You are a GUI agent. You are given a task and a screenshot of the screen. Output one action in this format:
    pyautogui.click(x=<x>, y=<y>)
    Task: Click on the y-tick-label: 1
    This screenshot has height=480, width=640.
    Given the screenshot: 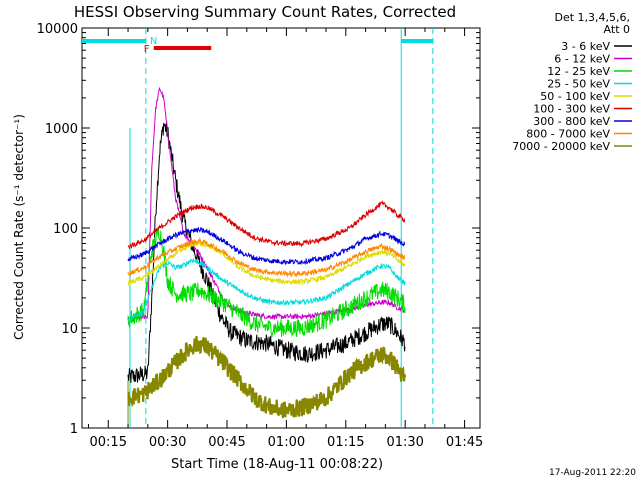 What is the action you would take?
    pyautogui.click(x=74, y=429)
    